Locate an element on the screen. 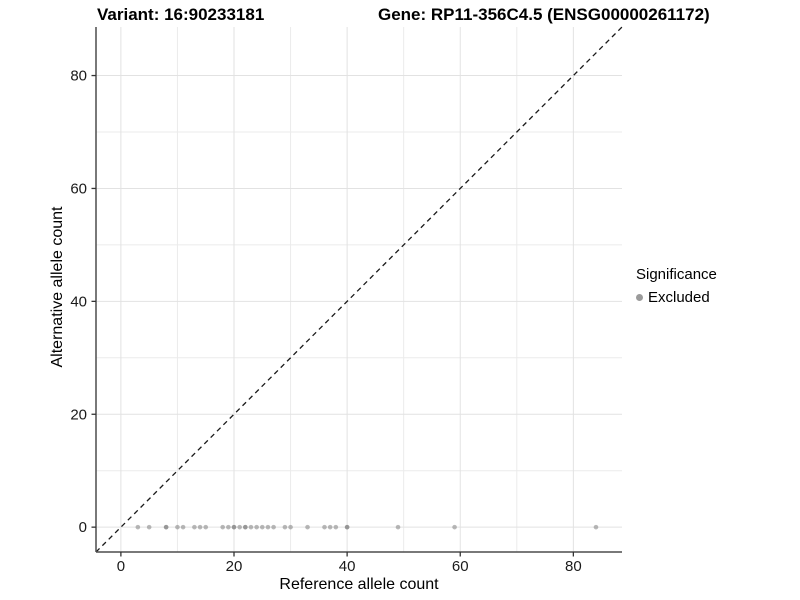 This screenshot has height=600, width=800. legend-title: Significance is located at coordinates (676, 274).